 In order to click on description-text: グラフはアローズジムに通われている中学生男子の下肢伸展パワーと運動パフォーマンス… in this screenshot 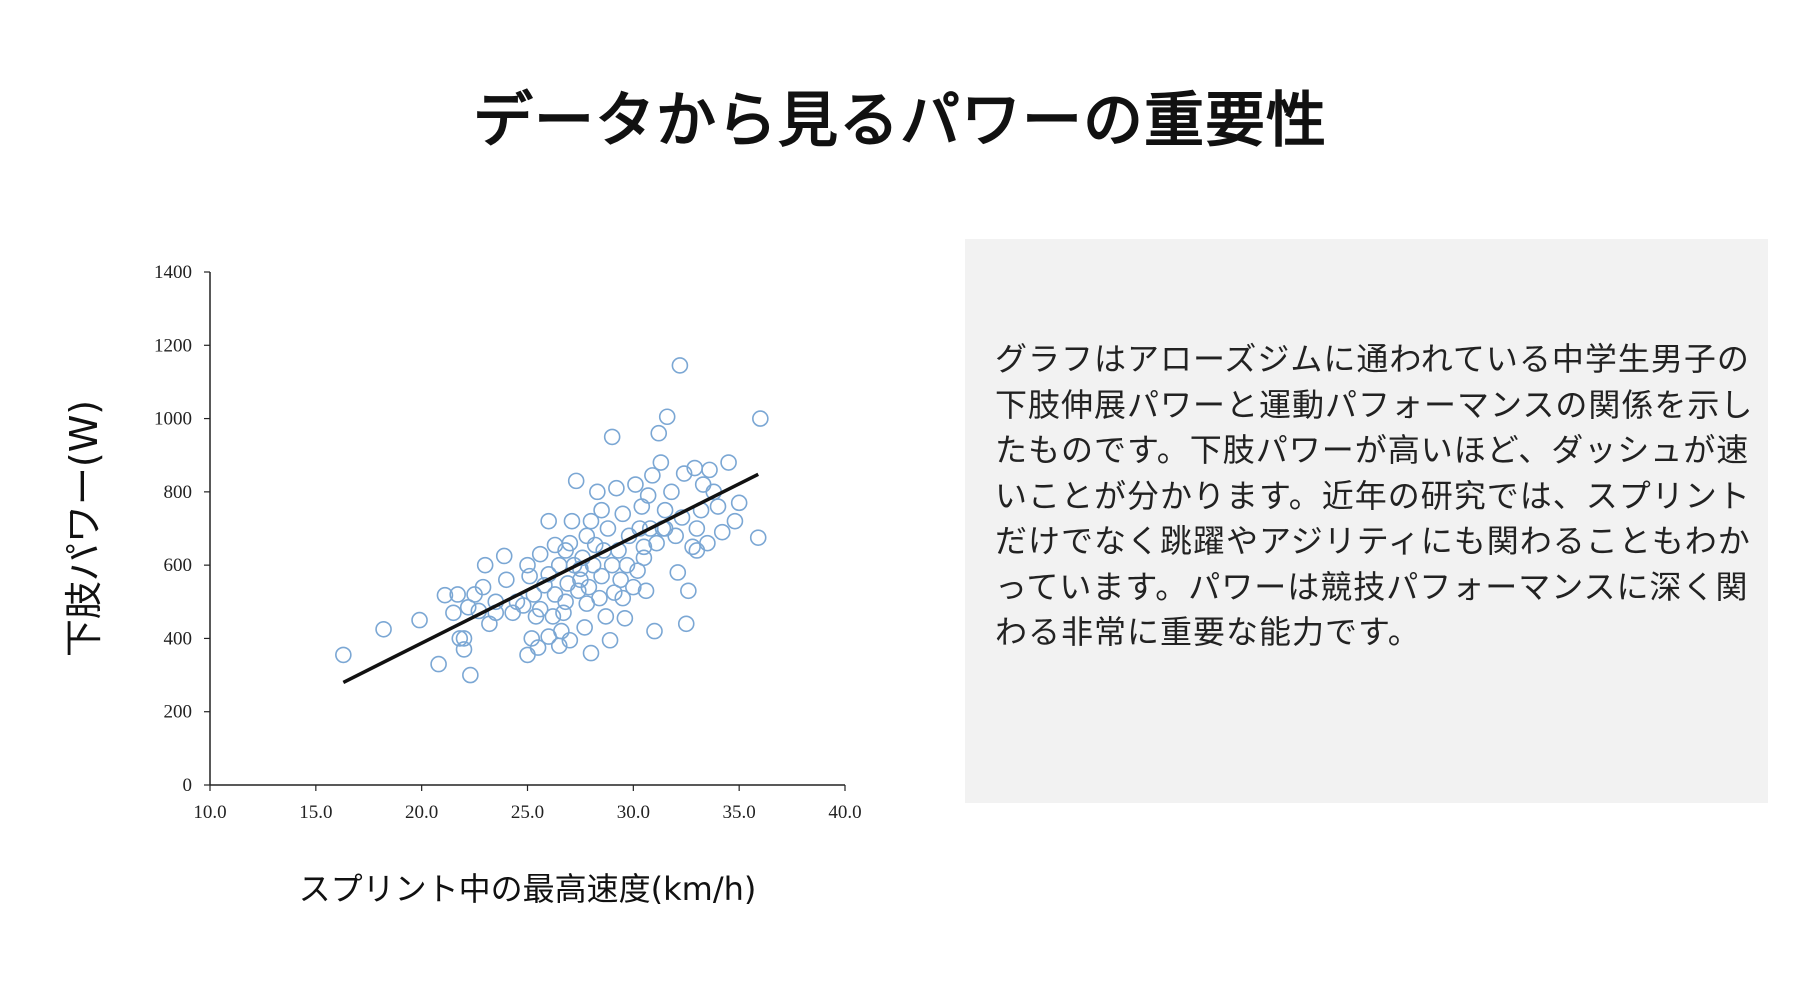, I will do `click(1374, 495)`.